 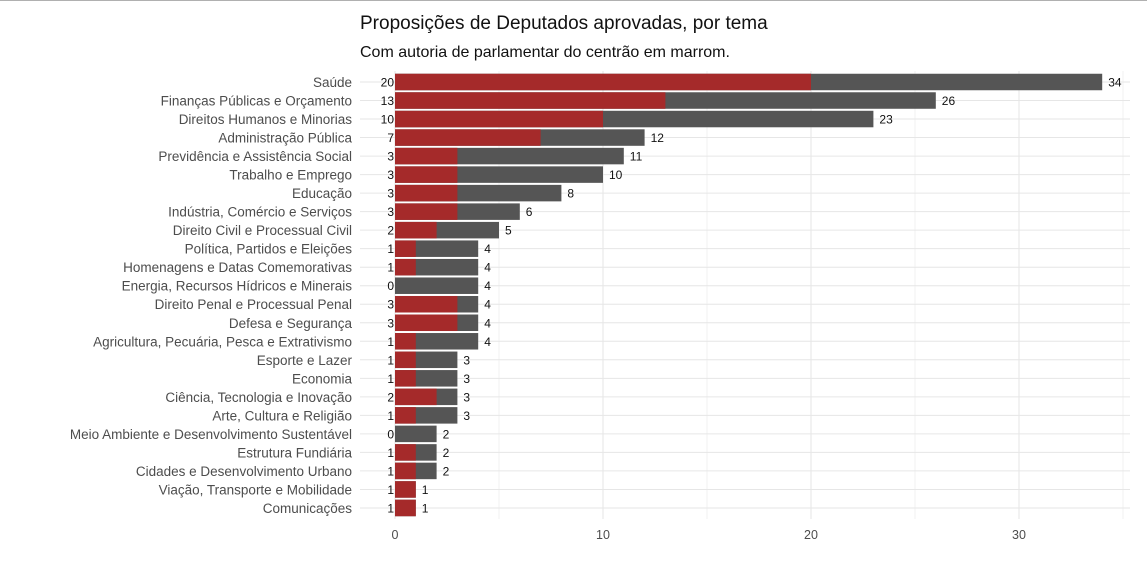 I want to click on category-label: Viação, Transporte e Mobilidade, so click(x=255, y=489).